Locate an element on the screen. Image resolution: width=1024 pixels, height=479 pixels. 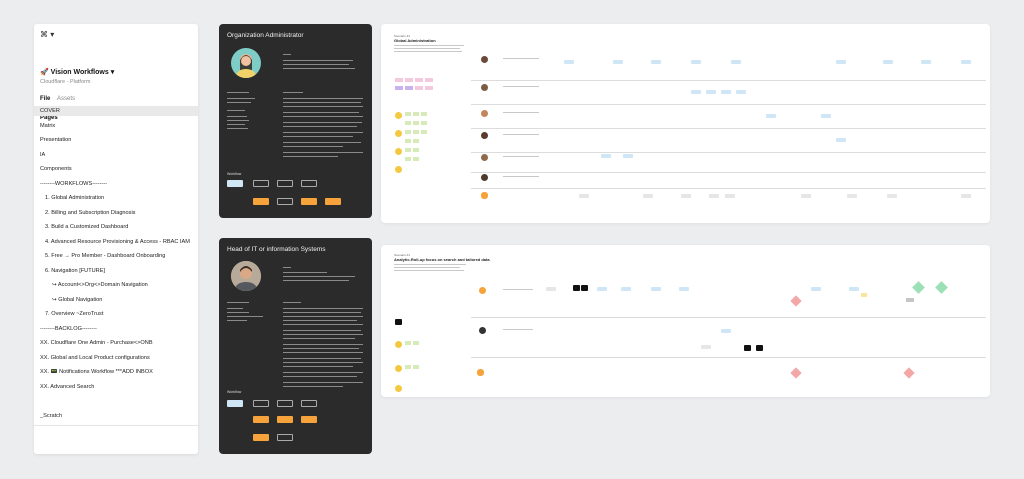
page-item: ↪ Account<>Org<>Domain Navigation is located at coordinates (116, 285).